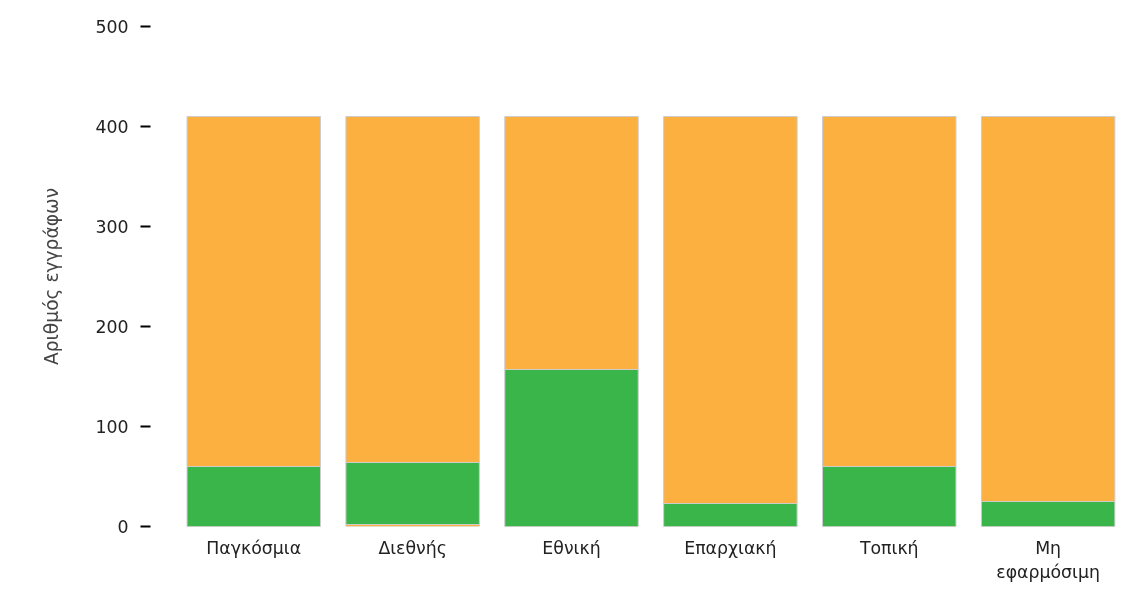 The width and height of the screenshot is (1140, 608). I want to click on x-tick-label: Παγκόσμια, so click(254, 547).